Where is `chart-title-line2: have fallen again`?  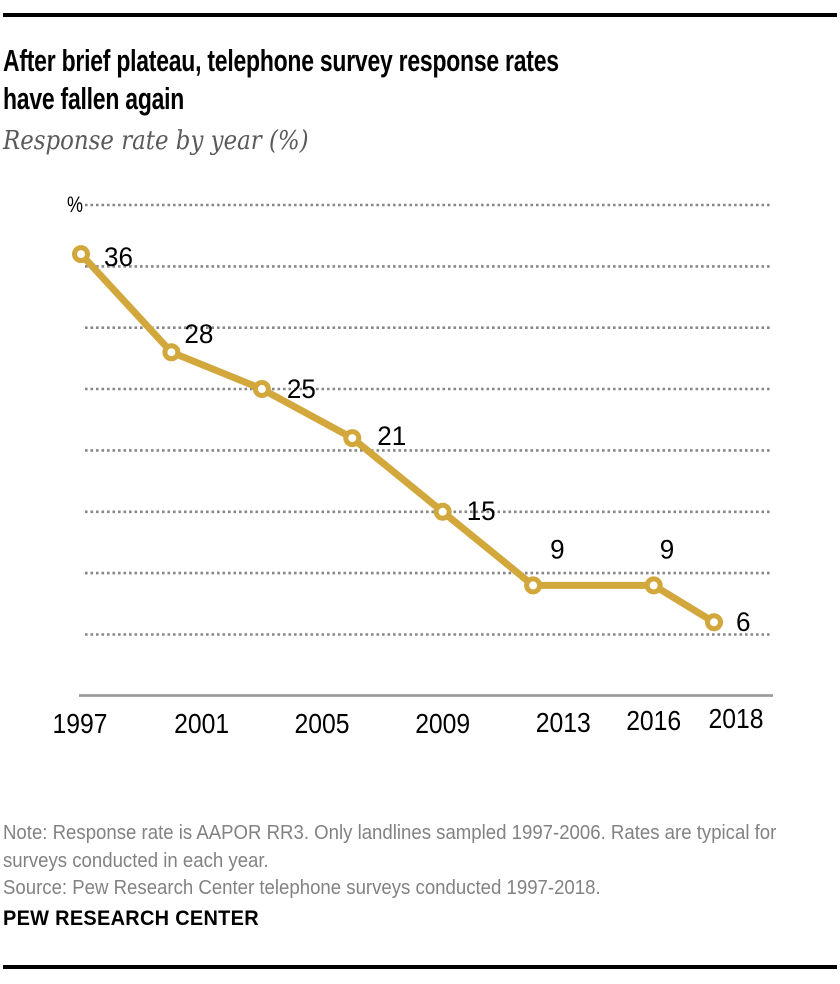 chart-title-line2: have fallen again is located at coordinates (94, 98).